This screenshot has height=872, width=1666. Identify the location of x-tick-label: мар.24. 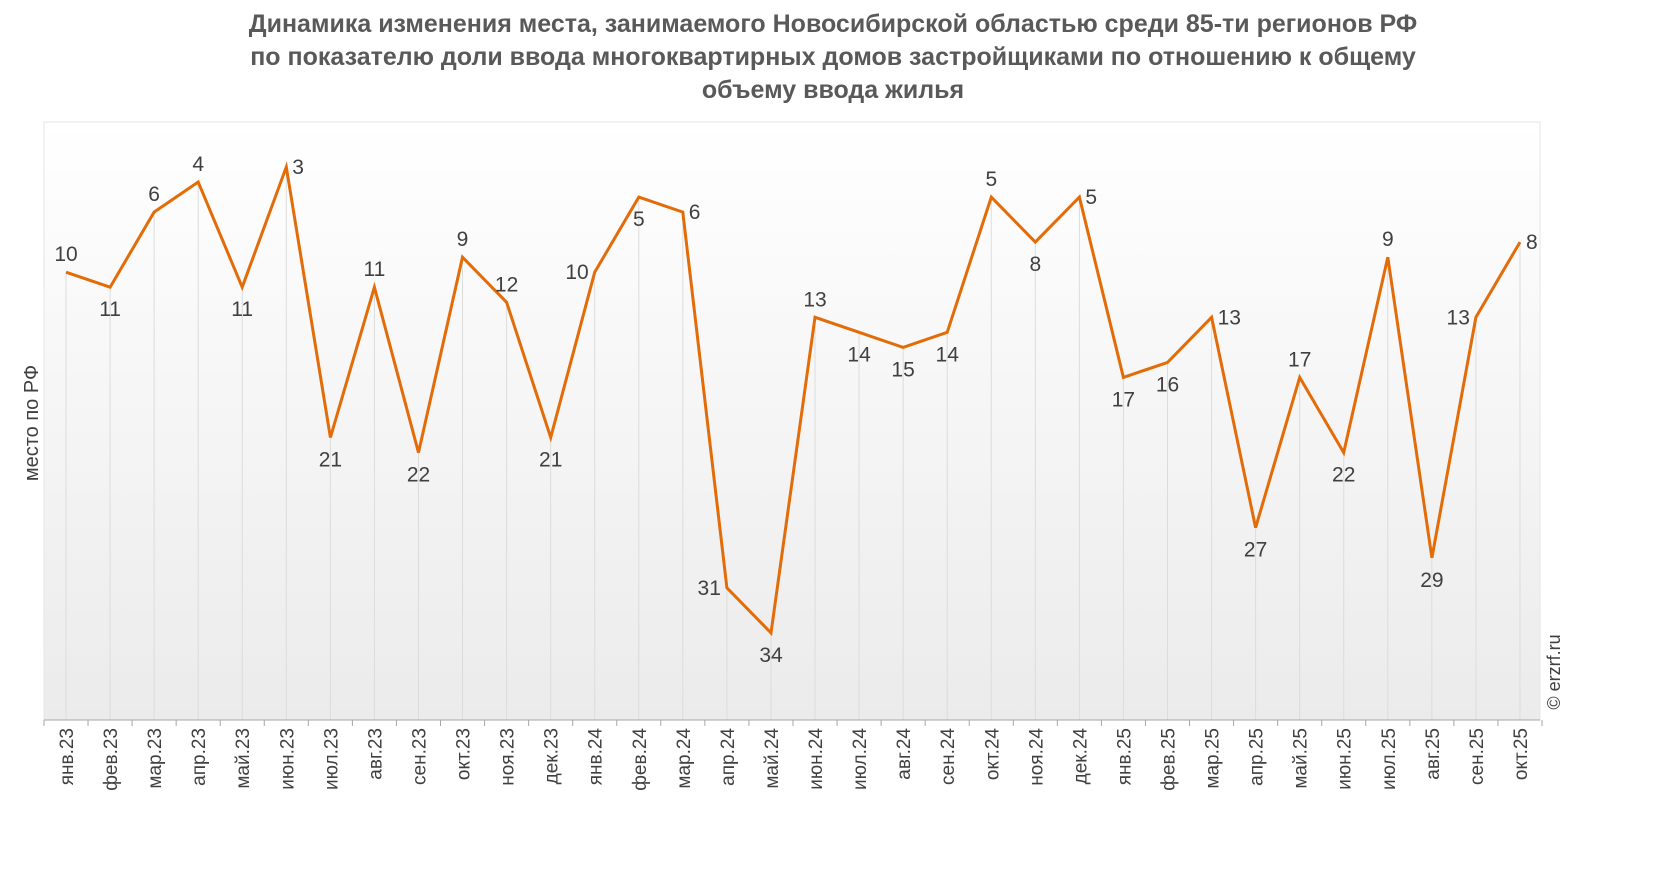
(684, 758).